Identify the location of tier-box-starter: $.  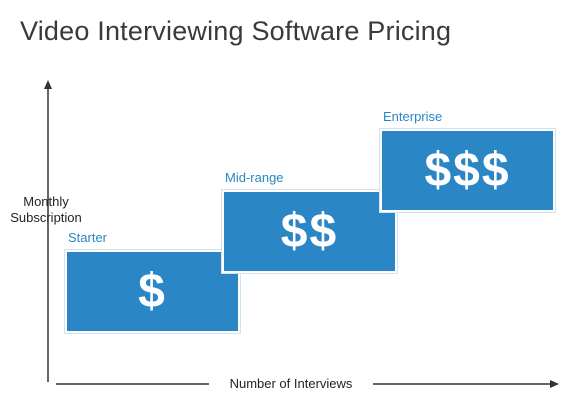
(152, 291).